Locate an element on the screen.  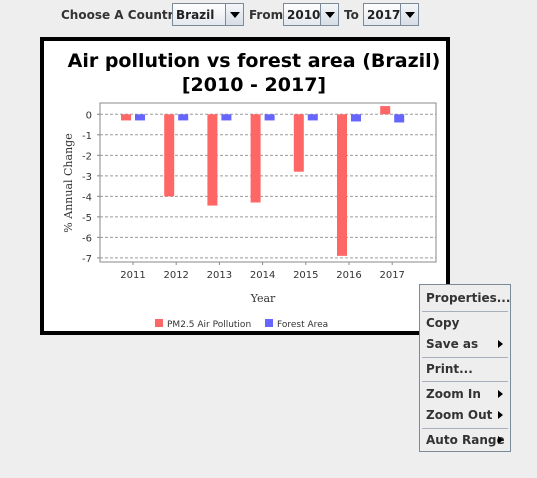
x-tick-label: 2011 is located at coordinates (132, 275).